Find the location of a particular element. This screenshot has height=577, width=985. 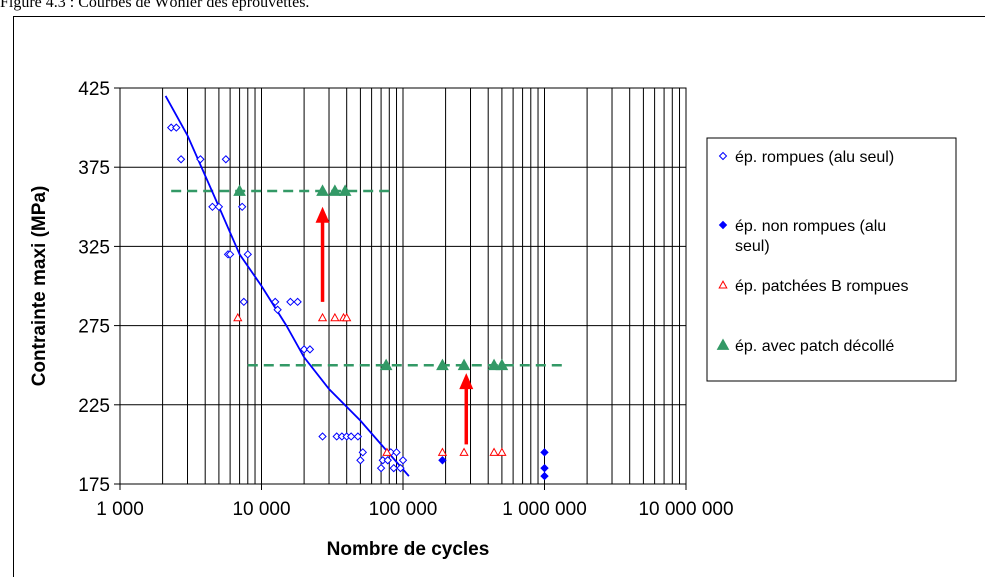

x-tick-label: 1 000 000 is located at coordinates (544, 509).